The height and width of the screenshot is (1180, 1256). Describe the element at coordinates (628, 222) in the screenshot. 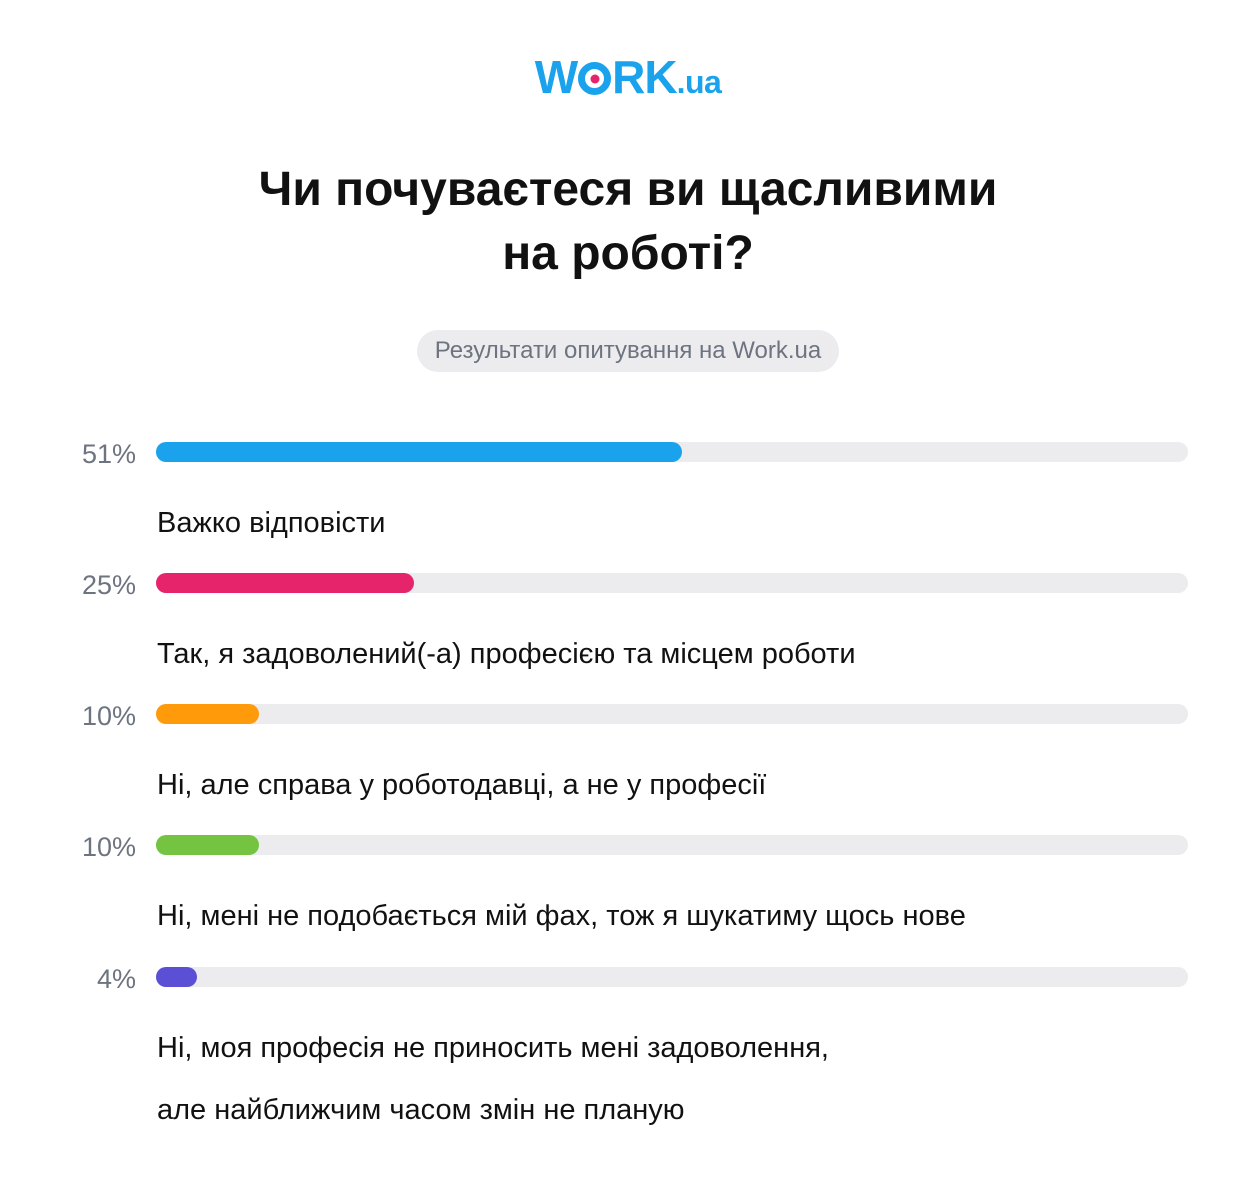

I see `page-title: Чи почуваєтеся ви щасливими на роботі?` at that location.